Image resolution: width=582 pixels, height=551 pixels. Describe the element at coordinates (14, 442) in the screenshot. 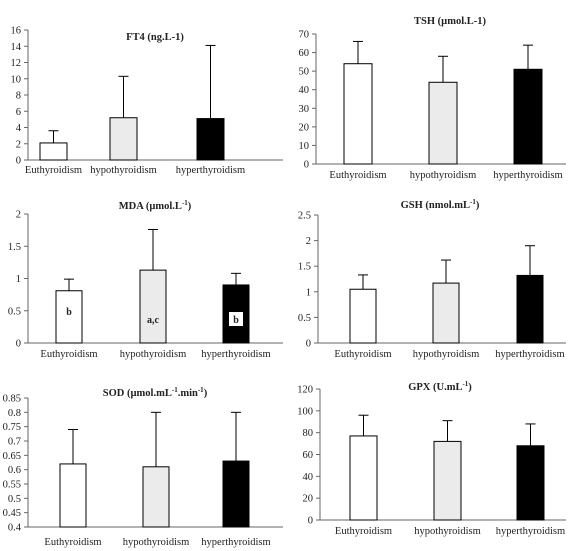

I see `y-tick-label: 0.7` at that location.